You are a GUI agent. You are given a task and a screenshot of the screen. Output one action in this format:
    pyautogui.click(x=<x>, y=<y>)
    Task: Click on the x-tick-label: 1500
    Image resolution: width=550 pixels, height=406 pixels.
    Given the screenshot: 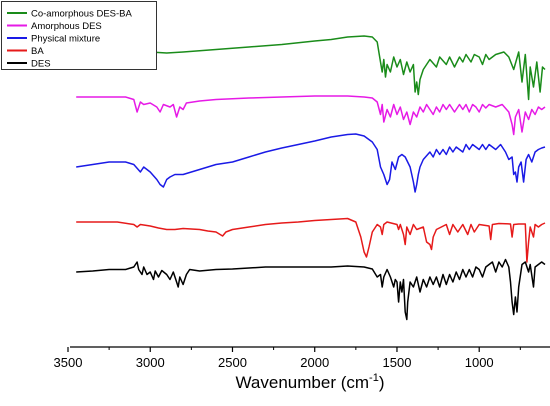 What is the action you would take?
    pyautogui.click(x=397, y=362)
    